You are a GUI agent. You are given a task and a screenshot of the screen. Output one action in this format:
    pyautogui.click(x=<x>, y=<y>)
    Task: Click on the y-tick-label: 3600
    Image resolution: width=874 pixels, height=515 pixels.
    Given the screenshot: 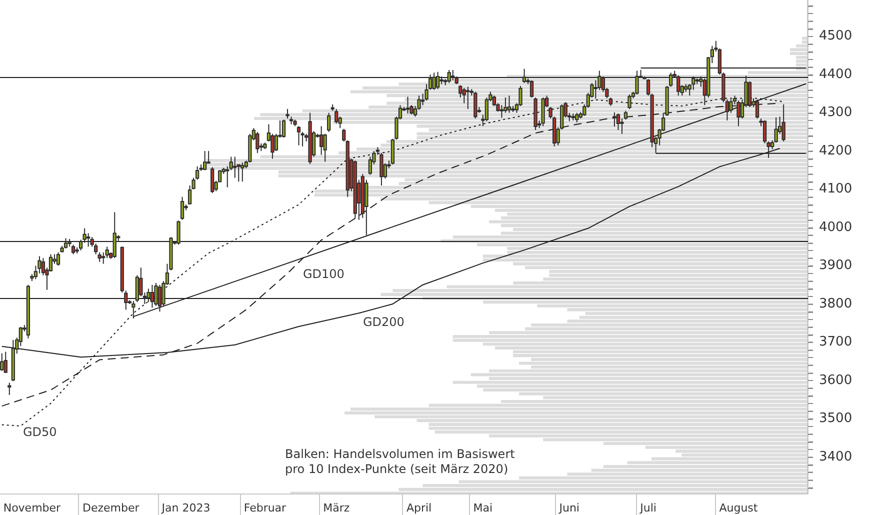 What is the action you would take?
    pyautogui.click(x=835, y=380)
    